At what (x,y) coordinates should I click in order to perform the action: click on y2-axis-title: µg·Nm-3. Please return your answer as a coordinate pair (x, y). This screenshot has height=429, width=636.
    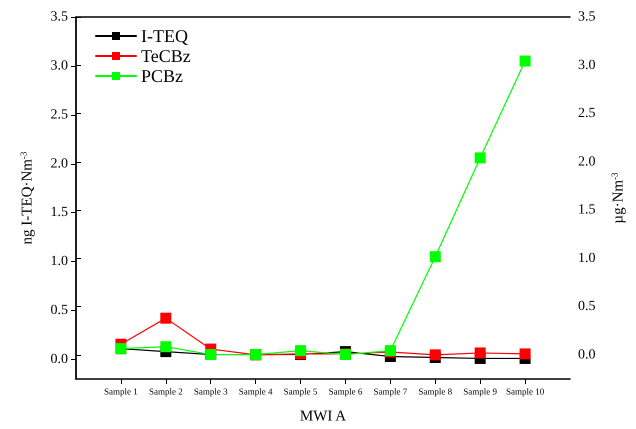
    Looking at the image, I should click on (618, 198).